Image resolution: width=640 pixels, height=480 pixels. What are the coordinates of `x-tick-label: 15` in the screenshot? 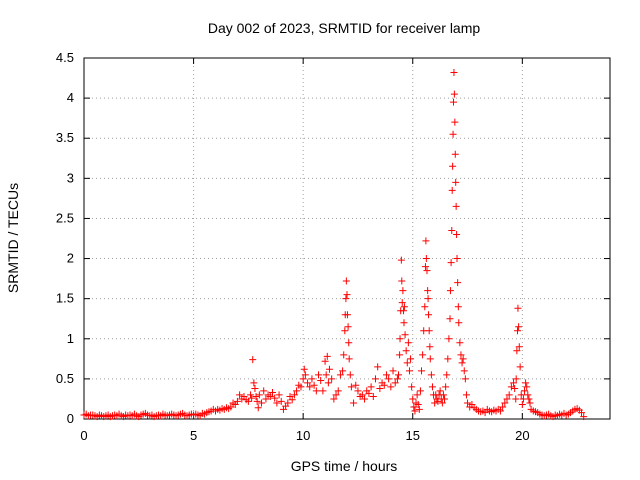 It's located at (413, 435).